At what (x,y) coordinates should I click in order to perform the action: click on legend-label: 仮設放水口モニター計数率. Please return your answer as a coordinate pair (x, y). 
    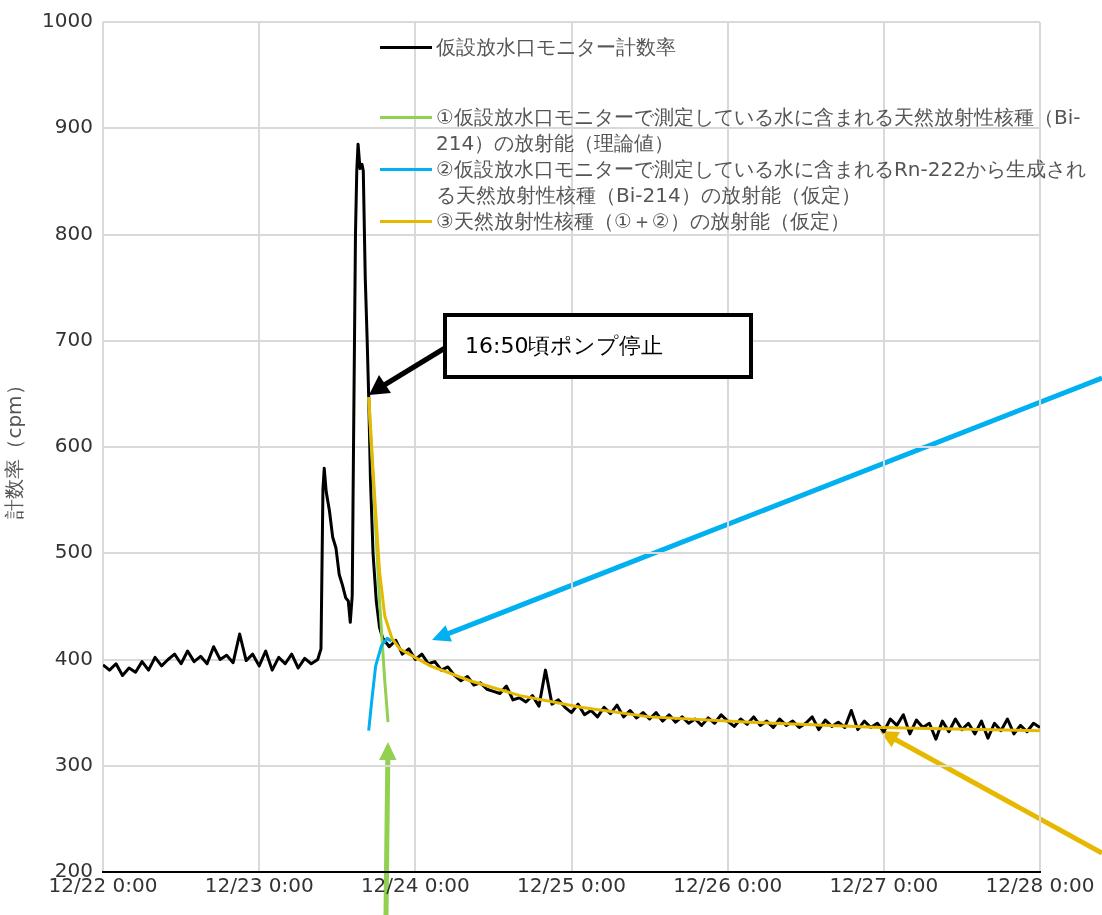
    Looking at the image, I should click on (556, 47).